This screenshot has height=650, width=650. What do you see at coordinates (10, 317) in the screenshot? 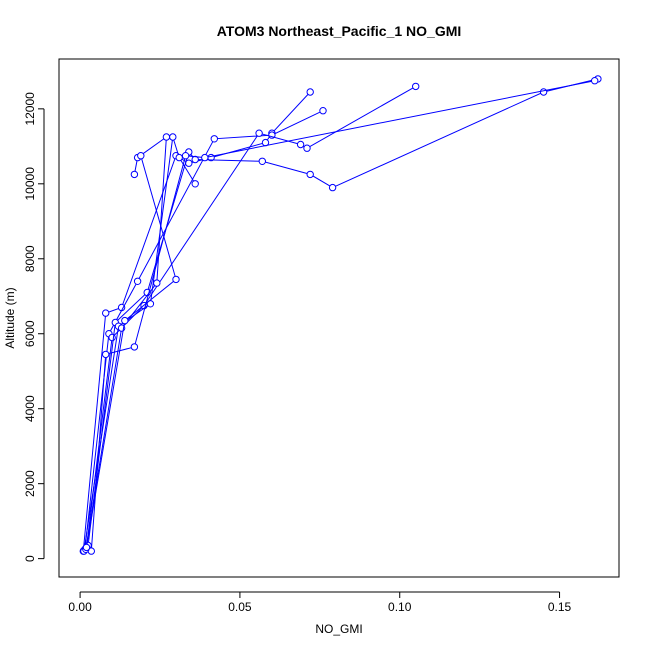
I see `y-axis-label: Altitude (m)` at bounding box center [10, 317].